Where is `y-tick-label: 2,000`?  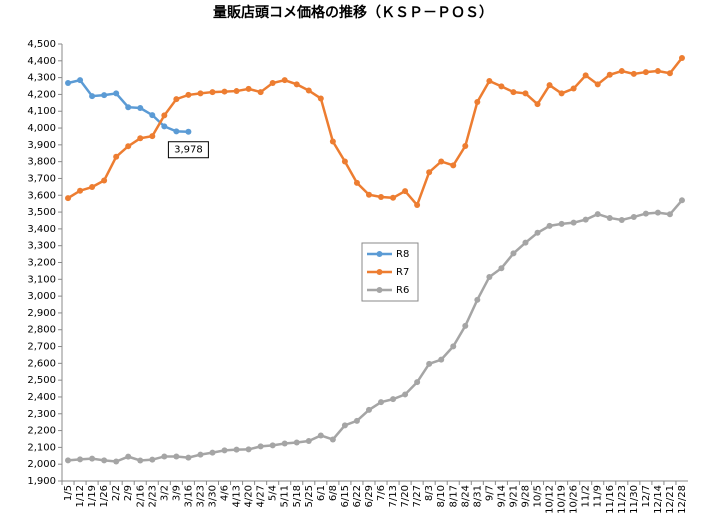
y-tick-label: 2,000 is located at coordinates (41, 464).